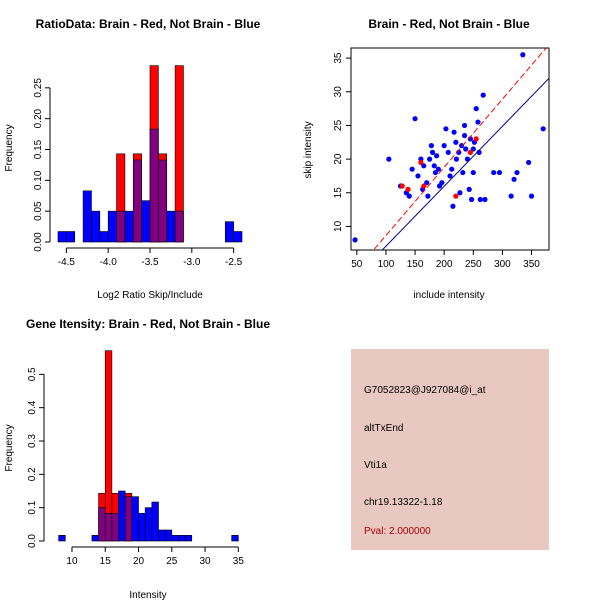 Image resolution: width=600 pixels, height=600 pixels. What do you see at coordinates (444, 264) in the screenshot?
I see `scatter-x-tick-label: 200` at bounding box center [444, 264].